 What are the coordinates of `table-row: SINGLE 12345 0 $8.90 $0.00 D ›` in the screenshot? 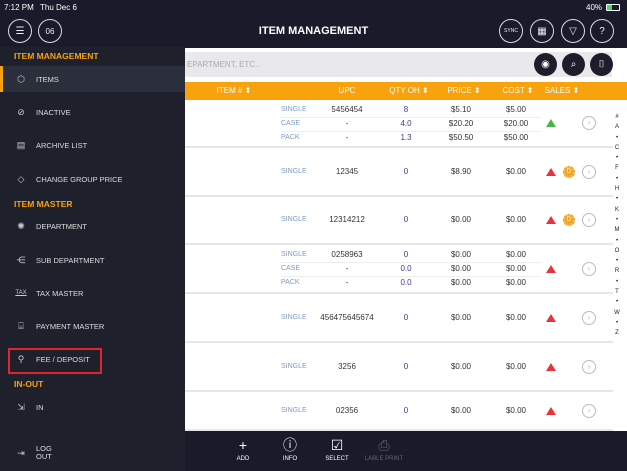 It's located at (399, 172).